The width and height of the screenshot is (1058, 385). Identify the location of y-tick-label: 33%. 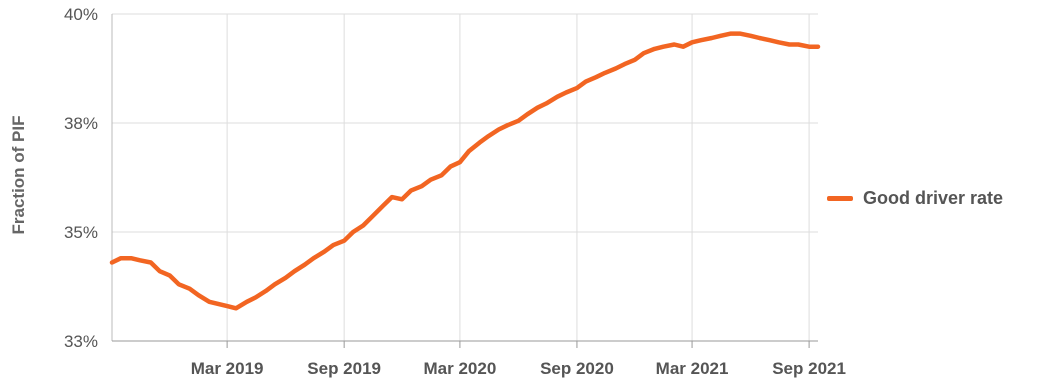
(81, 341).